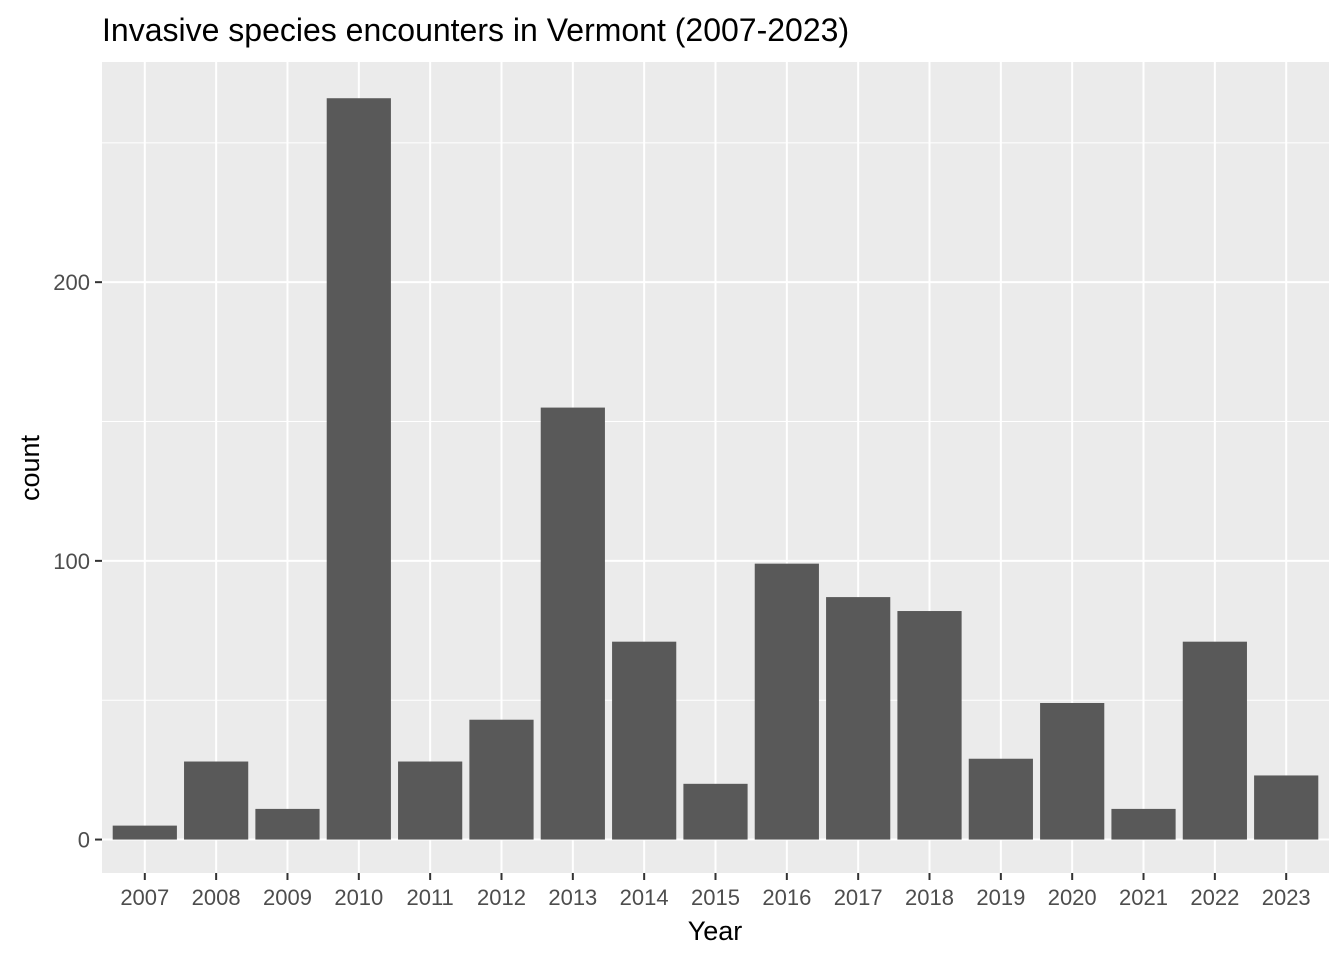 Image resolution: width=1344 pixels, height=960 pixels. Describe the element at coordinates (71, 561) in the screenshot. I see `y-tick-label: 100` at that location.